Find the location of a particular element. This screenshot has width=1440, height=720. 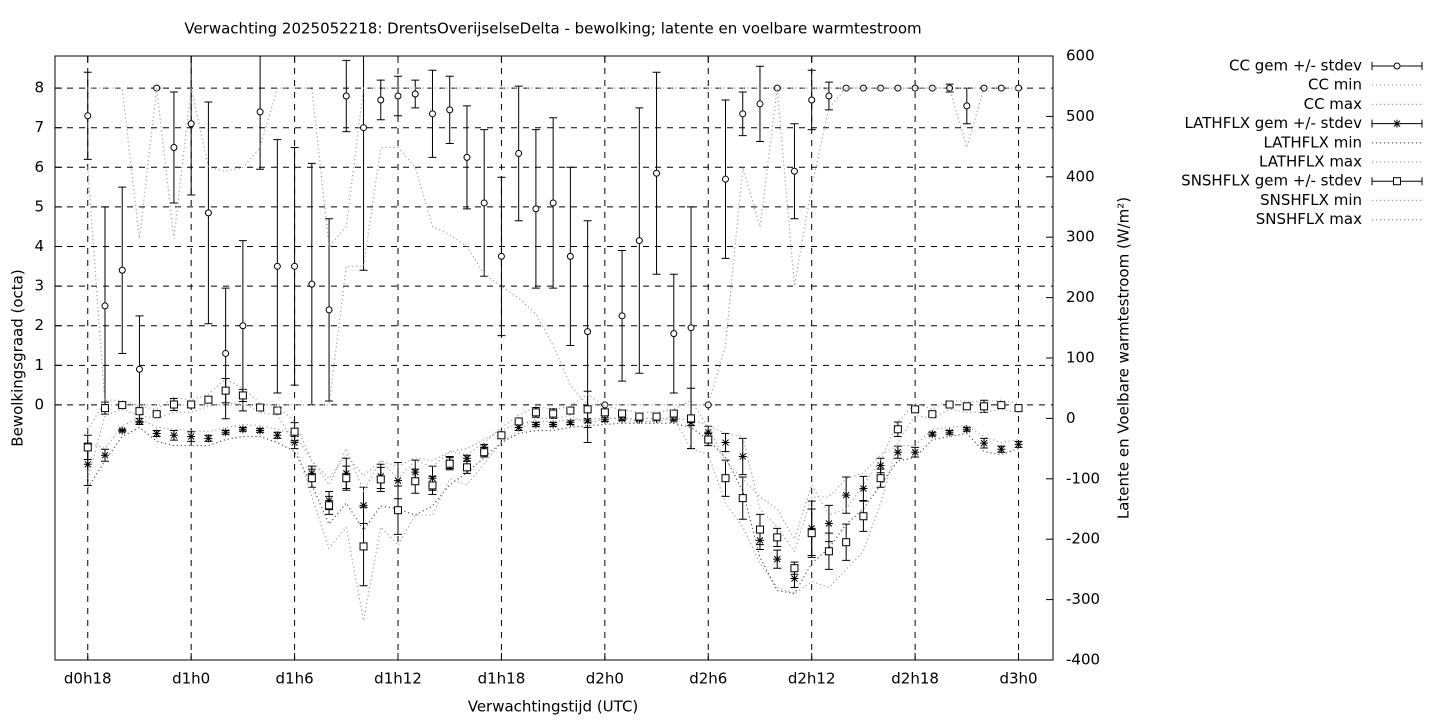

y-tick-label: 0 is located at coordinates (39, 404).